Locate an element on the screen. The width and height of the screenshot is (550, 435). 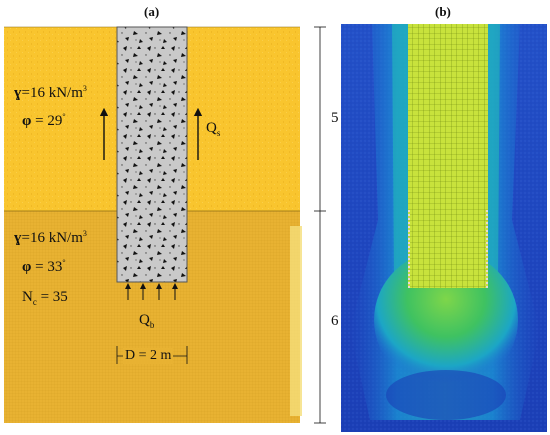
pile-mesh is located at coordinates (448, 156).